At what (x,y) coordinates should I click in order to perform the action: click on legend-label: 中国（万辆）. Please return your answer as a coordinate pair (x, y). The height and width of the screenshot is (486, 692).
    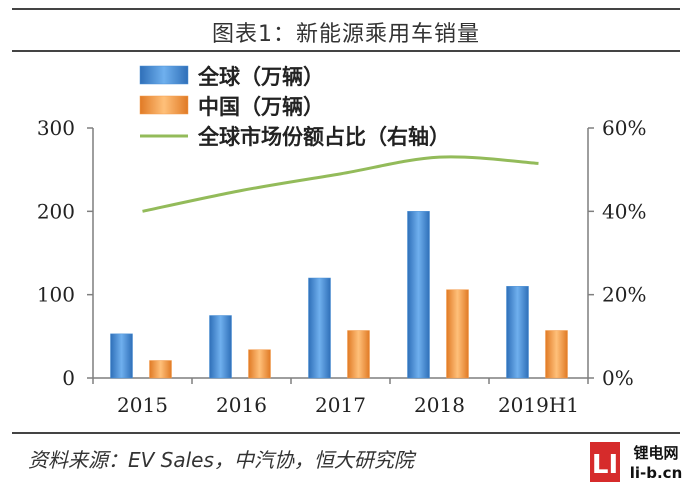
    Looking at the image, I should click on (261, 107).